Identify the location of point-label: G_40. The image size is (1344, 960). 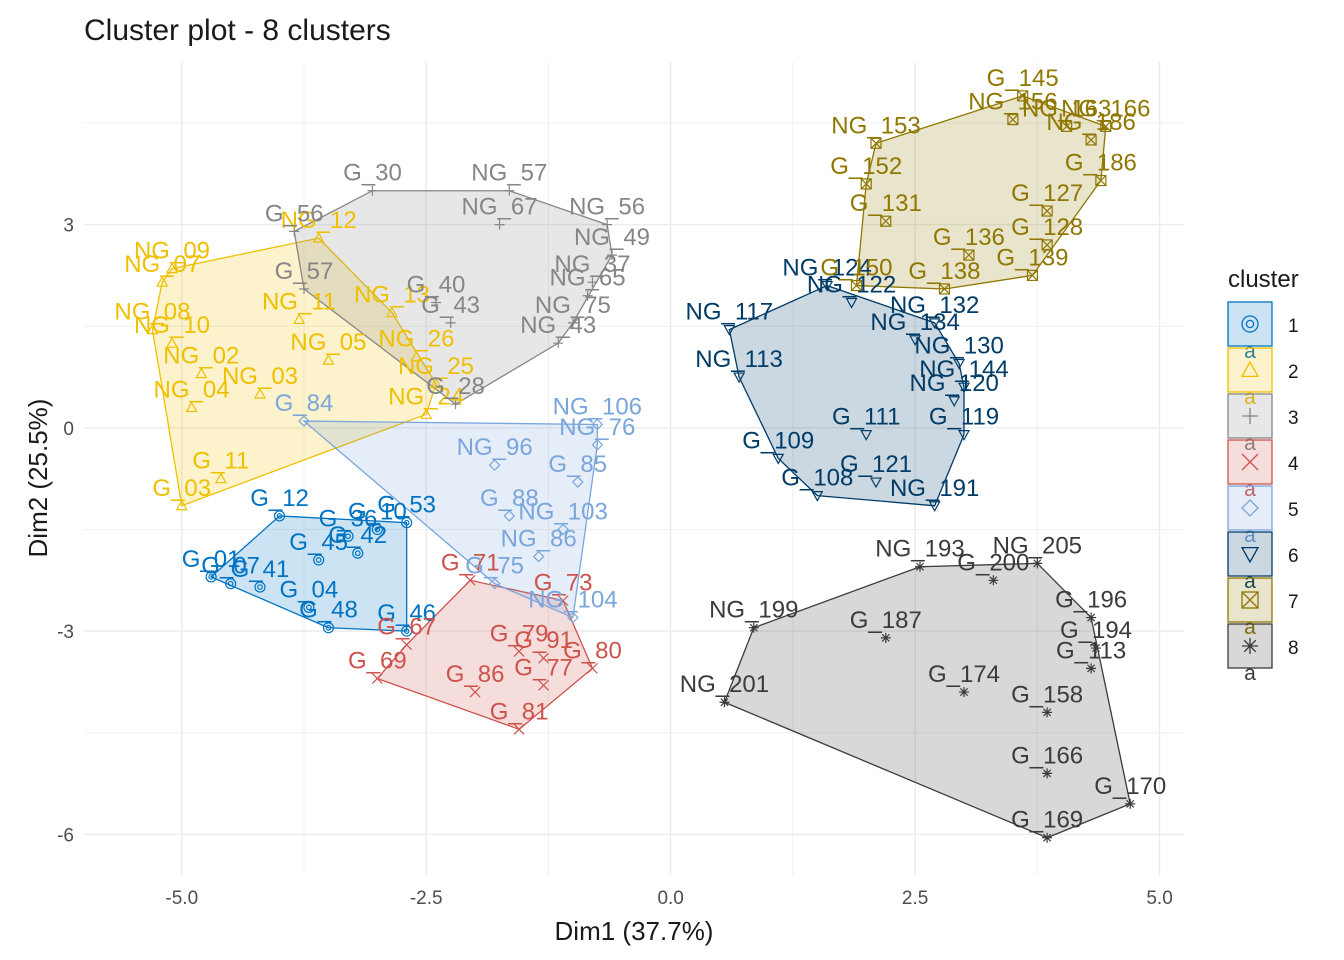
(436, 285).